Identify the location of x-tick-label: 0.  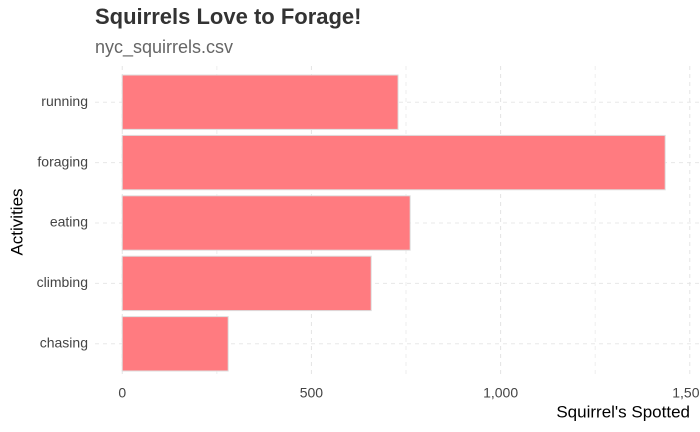
(122, 393).